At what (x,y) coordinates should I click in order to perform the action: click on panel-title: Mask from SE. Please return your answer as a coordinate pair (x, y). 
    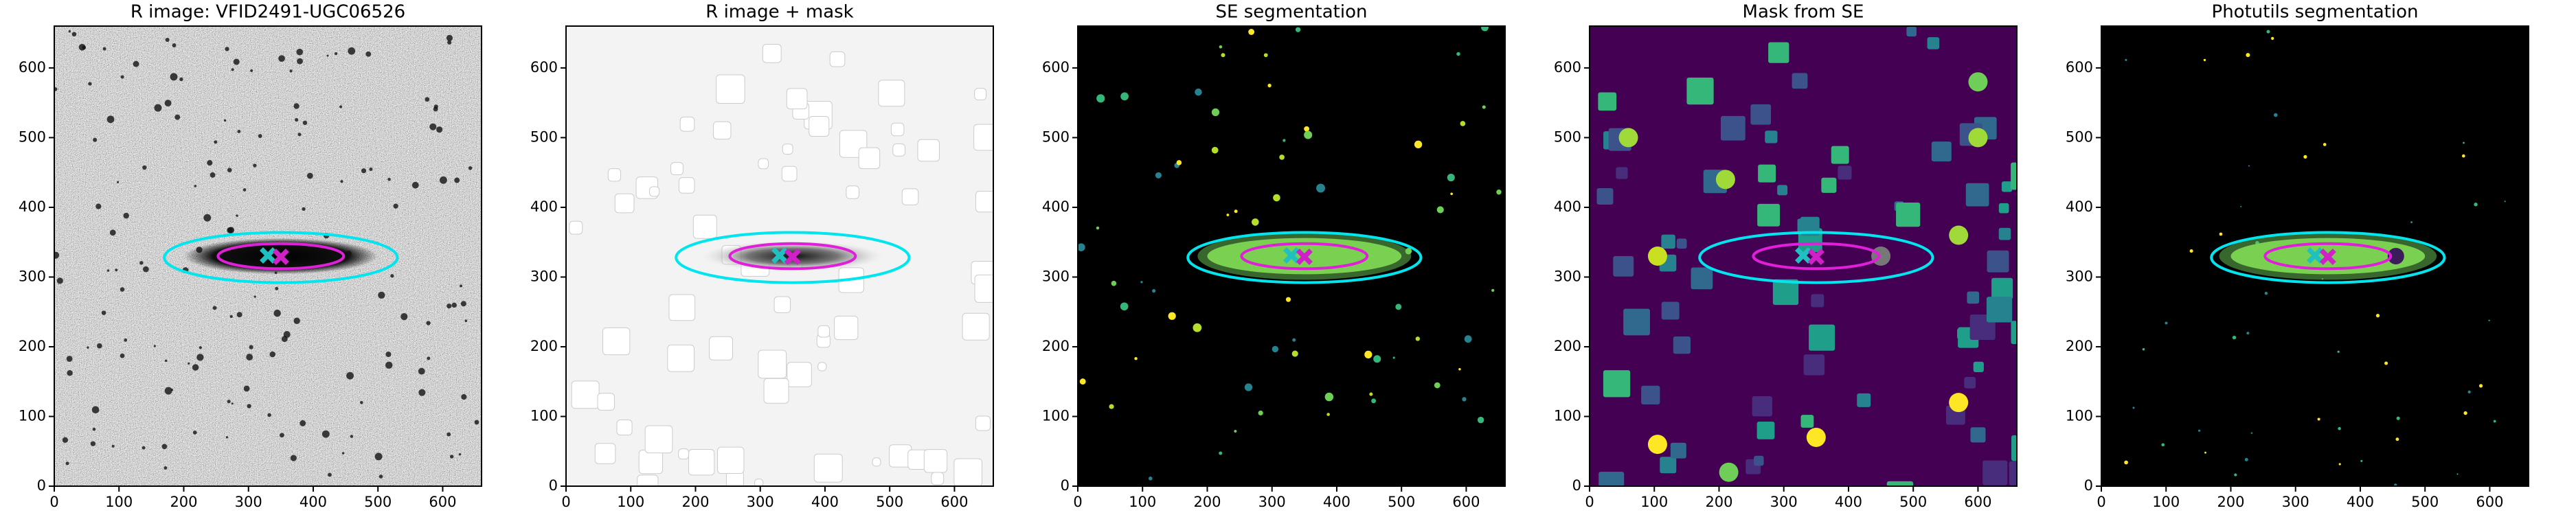
    Looking at the image, I should click on (1803, 12).